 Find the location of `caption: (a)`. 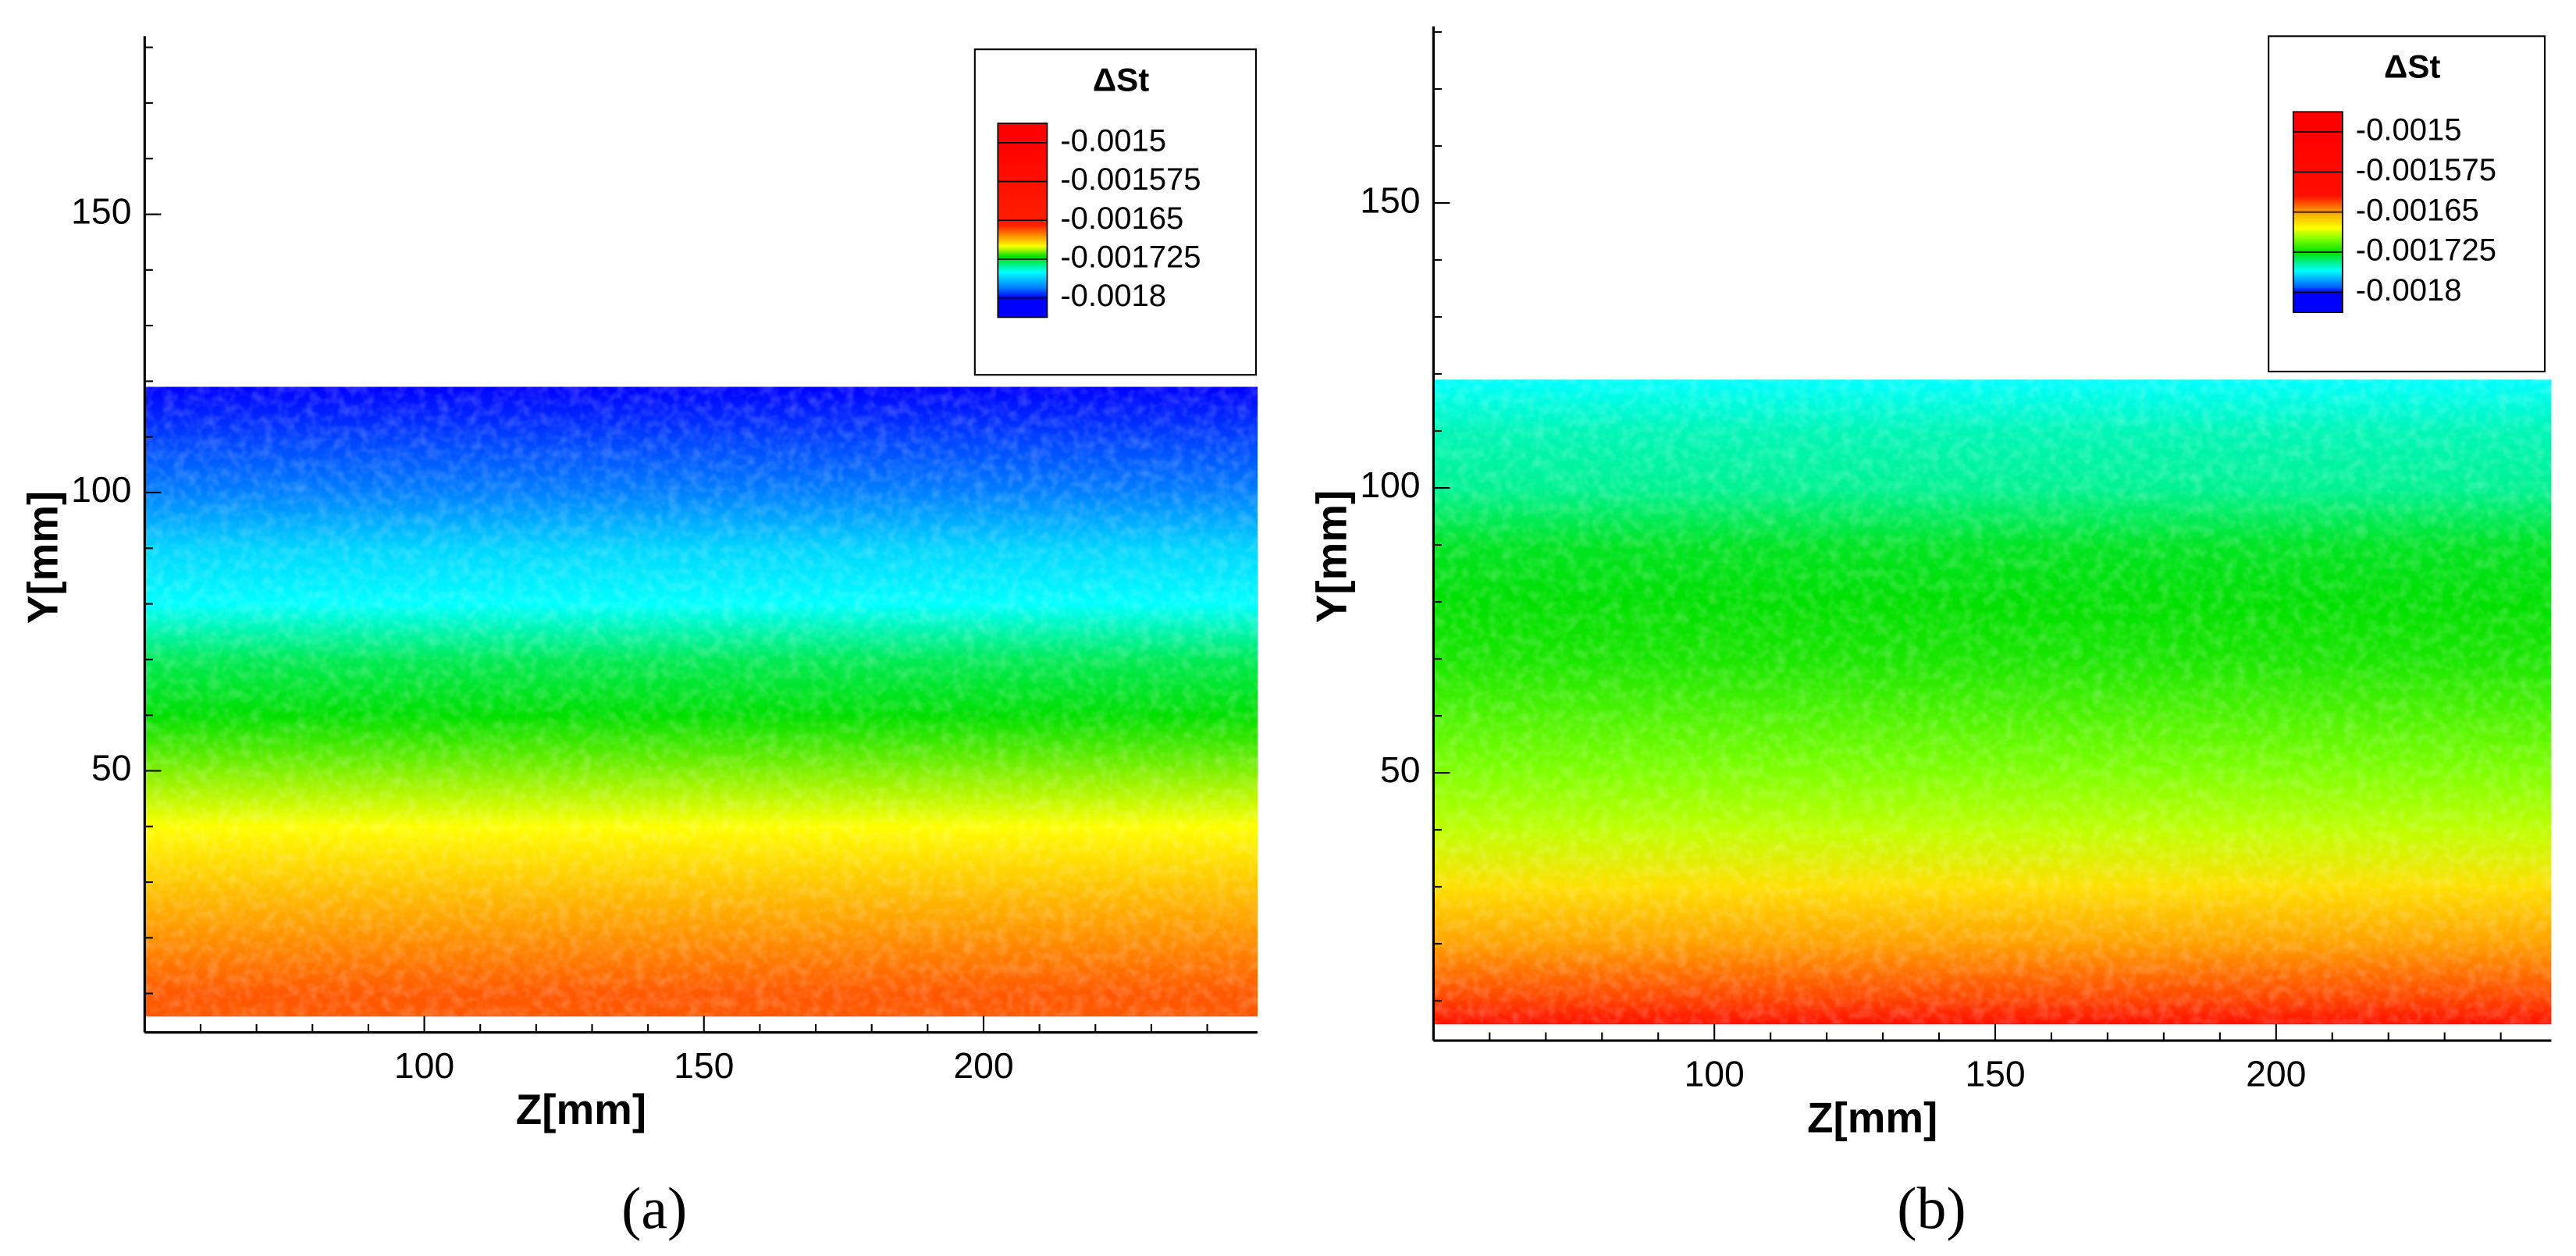

caption: (a) is located at coordinates (654, 1209).